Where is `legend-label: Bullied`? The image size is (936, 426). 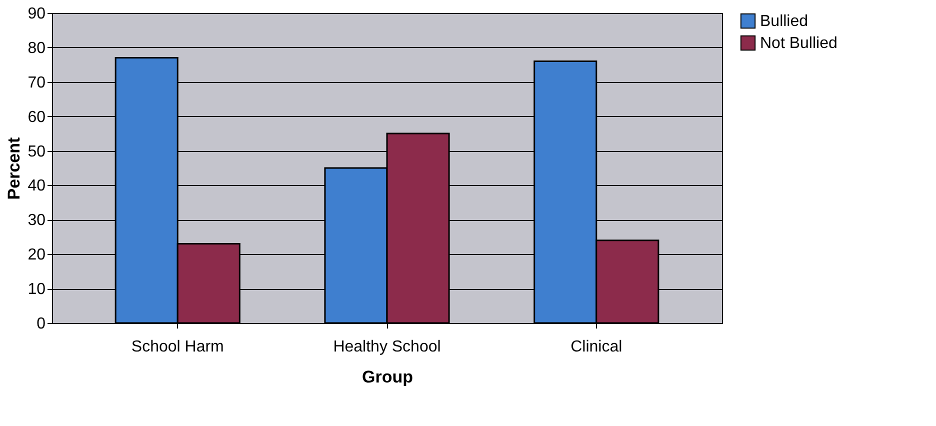
legend-label: Bullied is located at coordinates (784, 21).